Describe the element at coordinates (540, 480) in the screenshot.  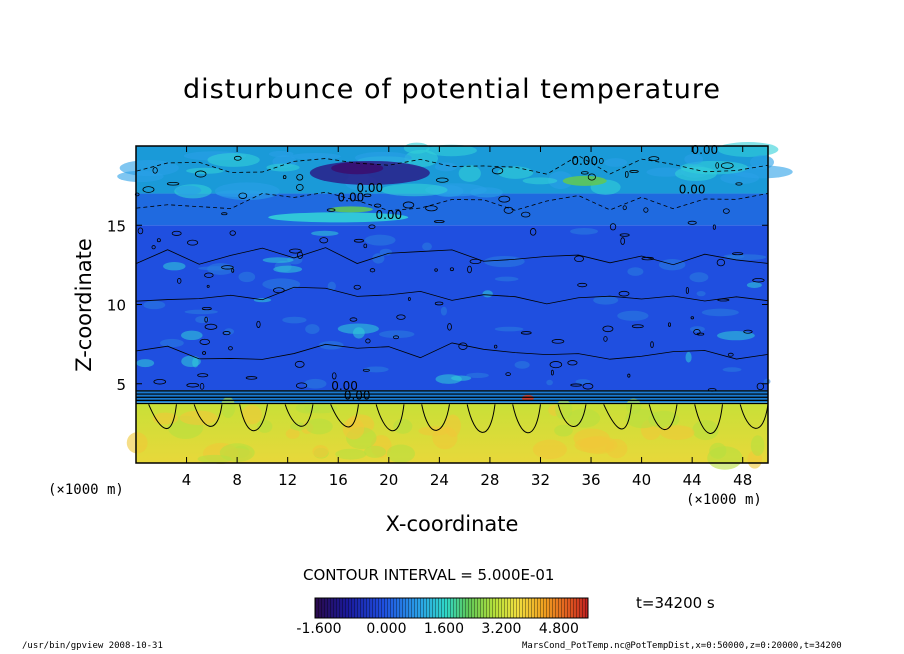
I see `x-tick-label: 32` at that location.